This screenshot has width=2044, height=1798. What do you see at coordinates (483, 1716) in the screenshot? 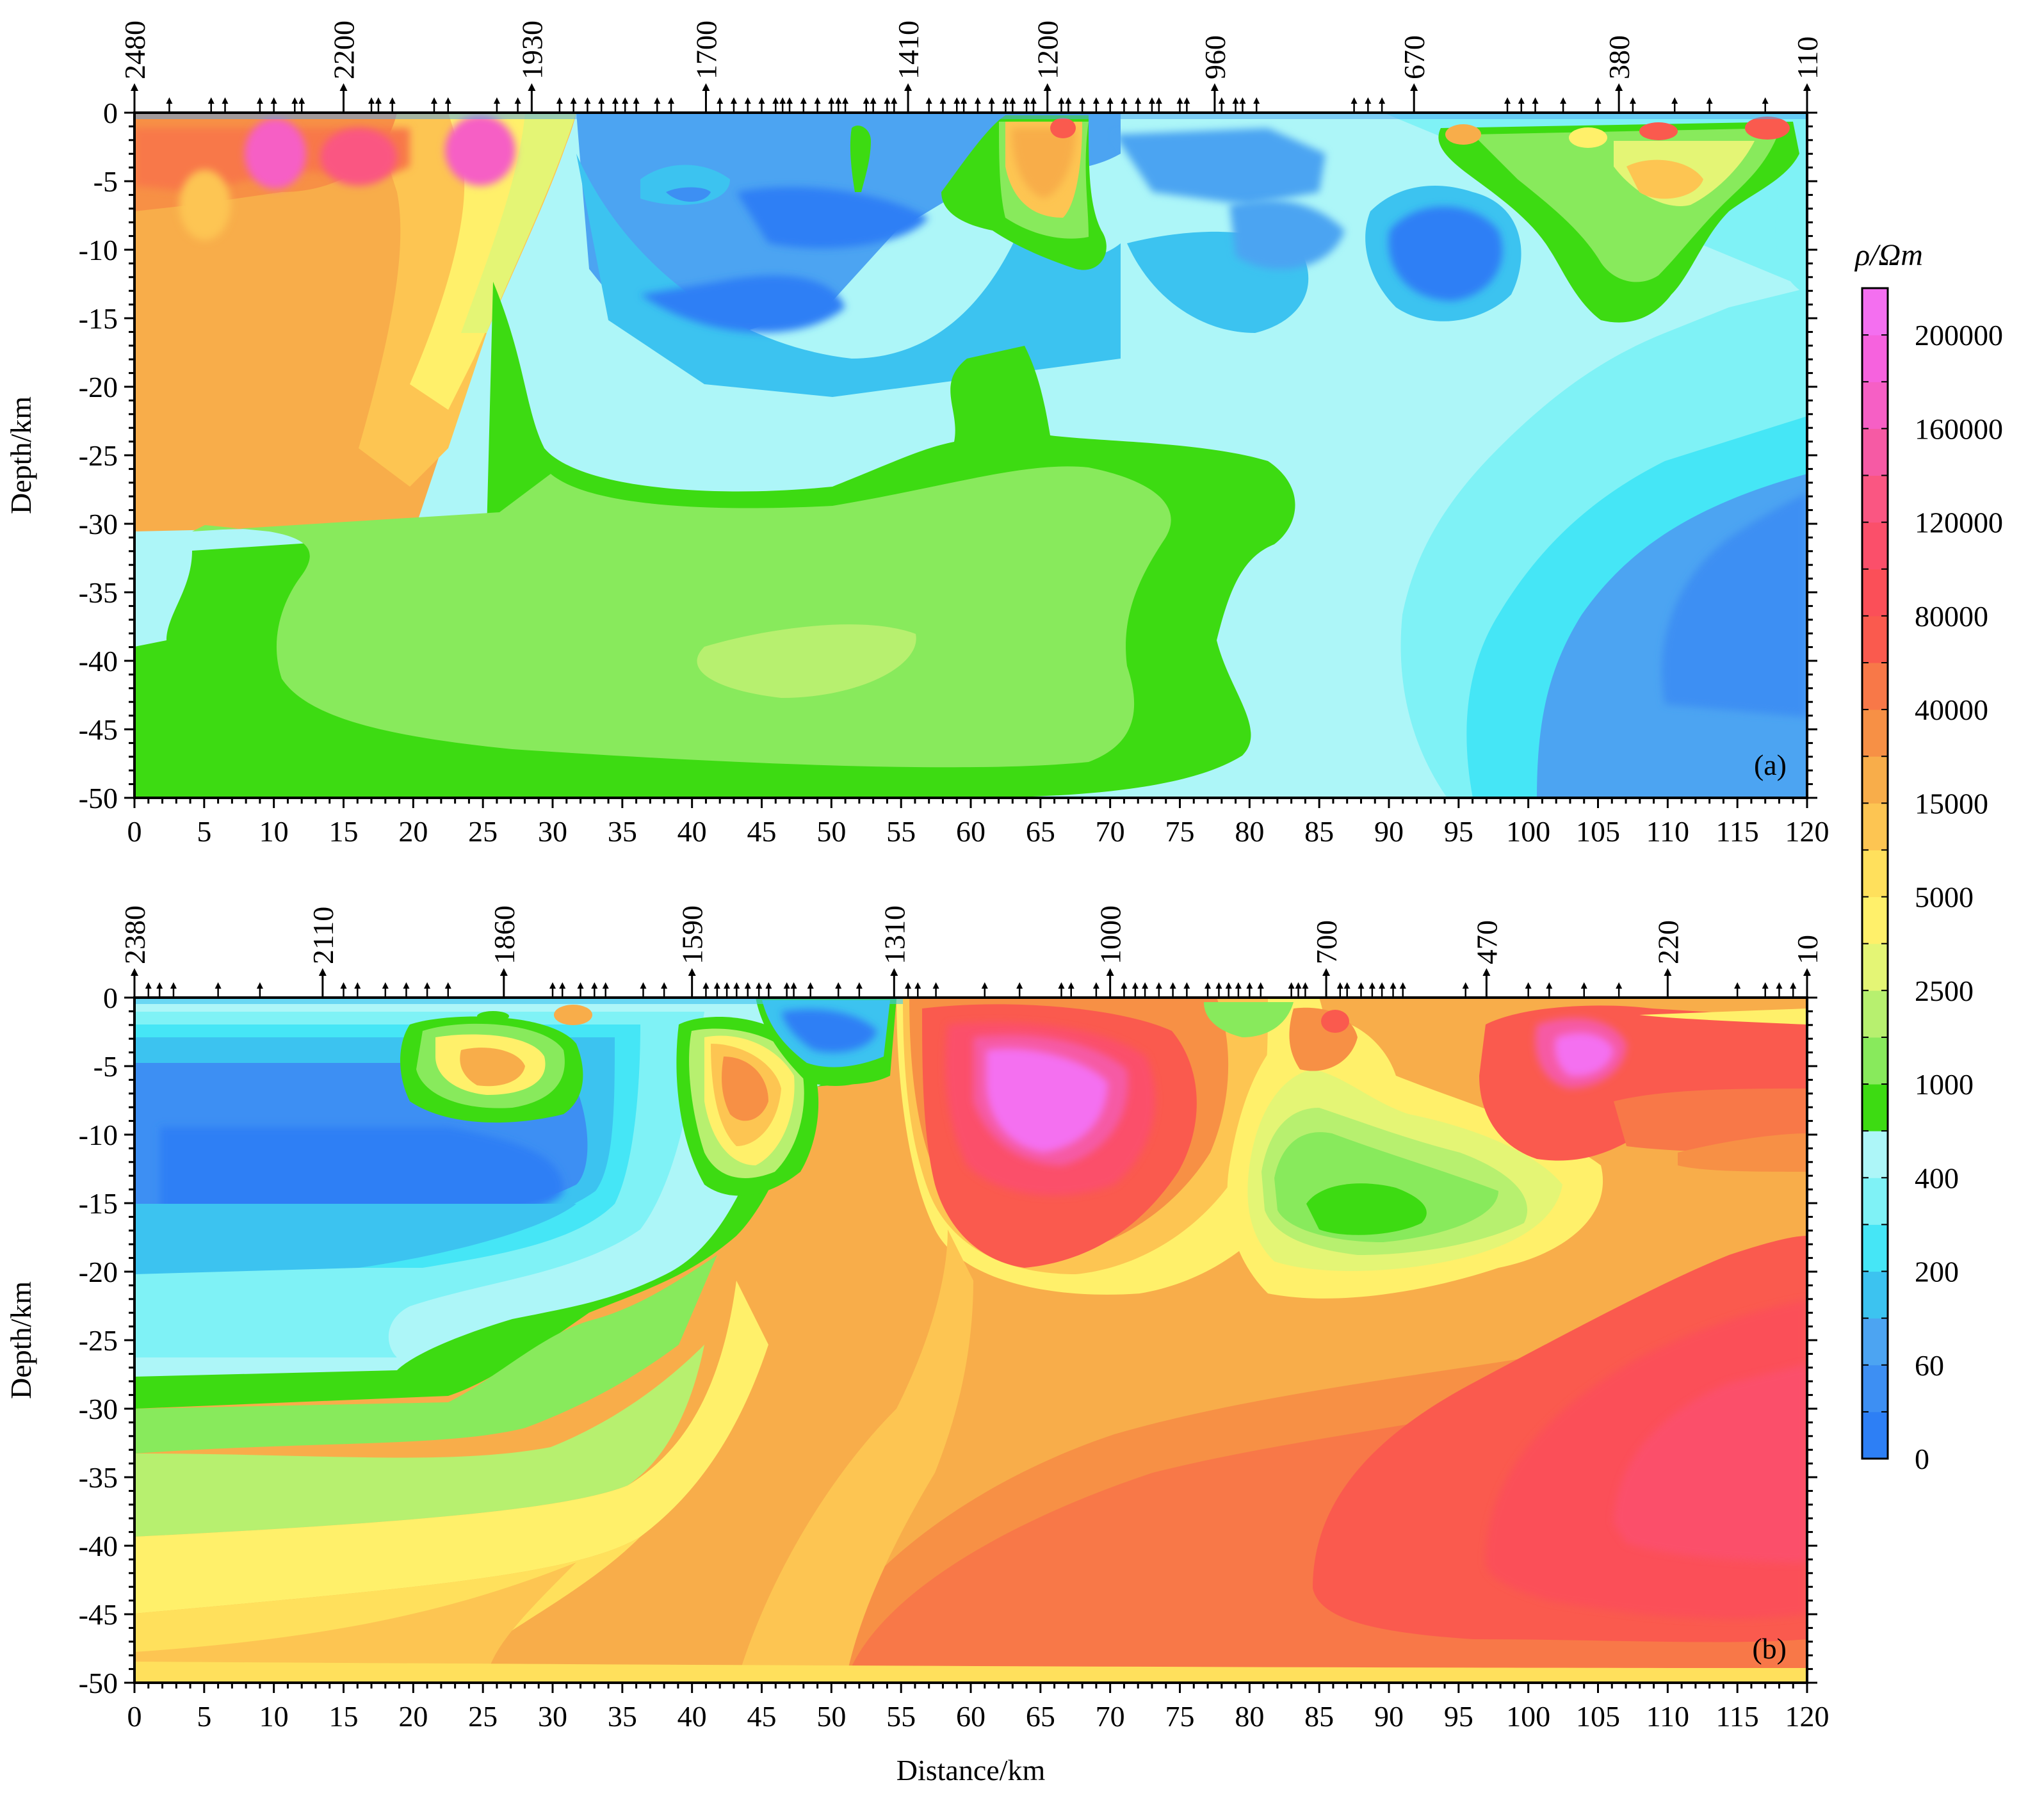
I see `x-tick-label: 25` at bounding box center [483, 1716].